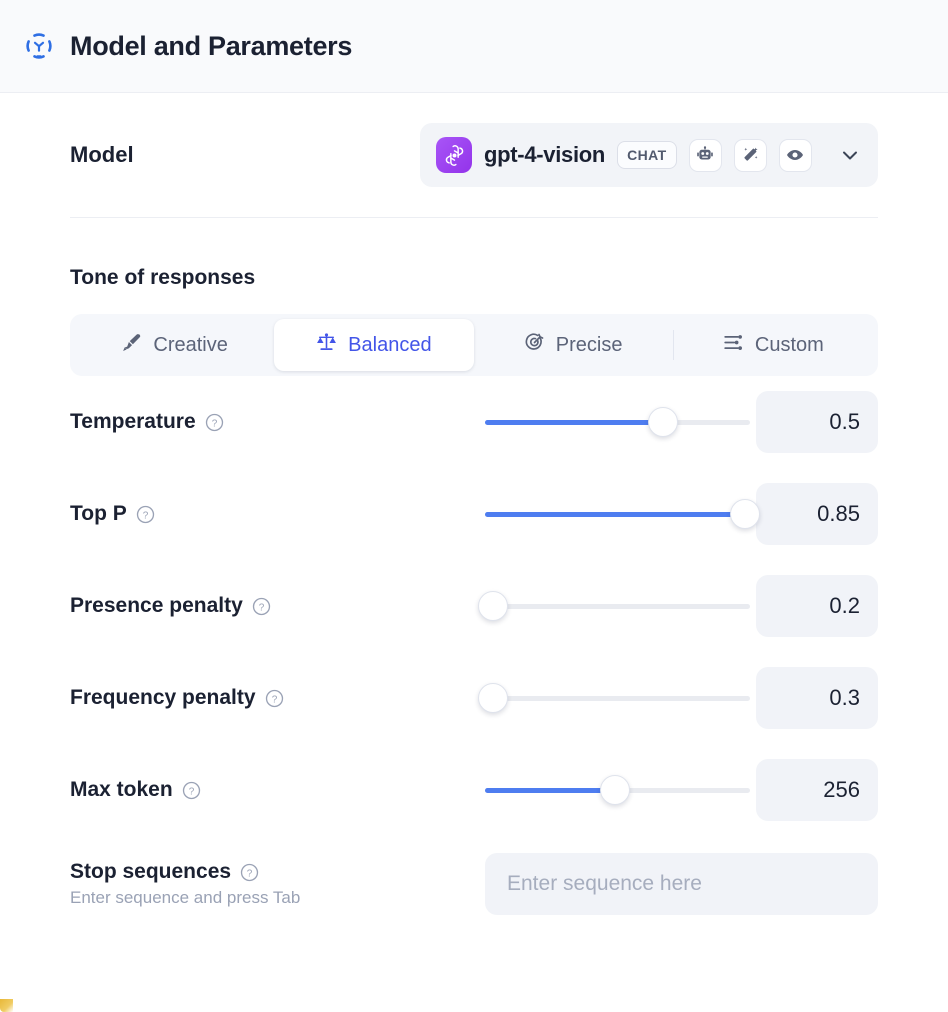 The height and width of the screenshot is (1012, 948). Describe the element at coordinates (6, 1005) in the screenshot. I see `corner-accent` at that location.